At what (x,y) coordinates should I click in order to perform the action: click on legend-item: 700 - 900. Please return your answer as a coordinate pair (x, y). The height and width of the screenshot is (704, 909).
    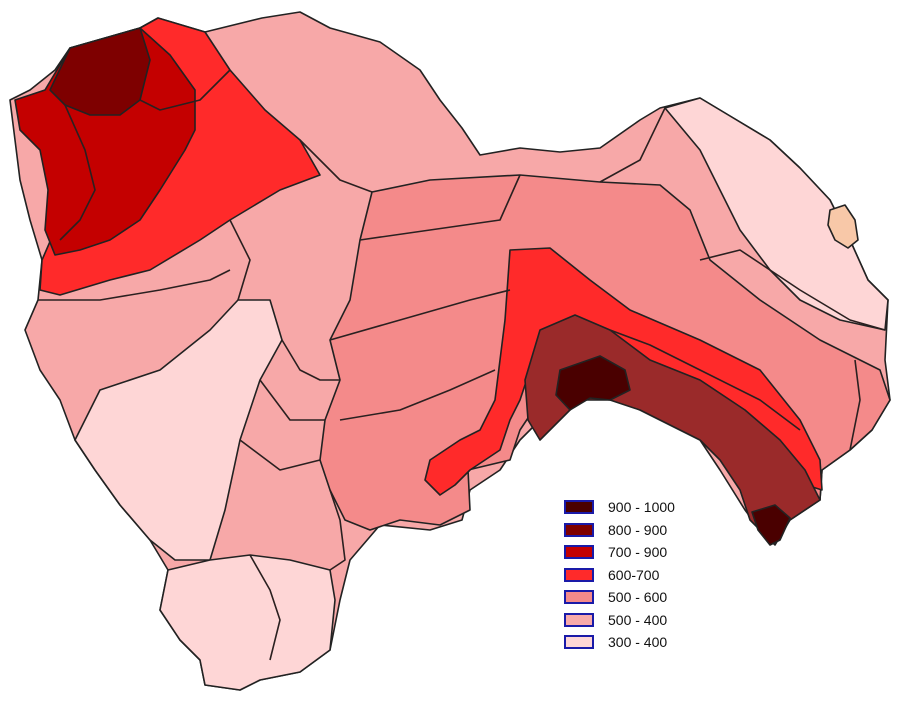
    Looking at the image, I should click on (644, 552).